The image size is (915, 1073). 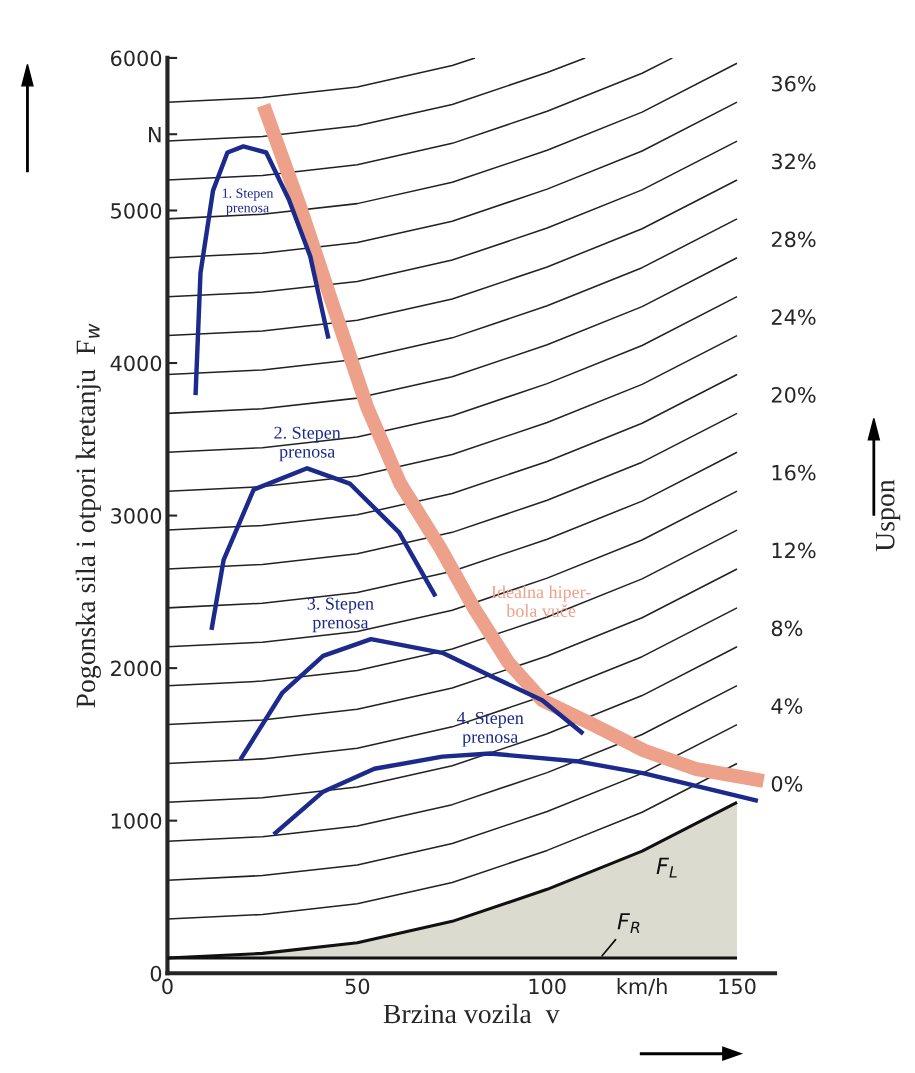 I want to click on series-label: 3. Stepen prenosa, so click(x=340, y=615).